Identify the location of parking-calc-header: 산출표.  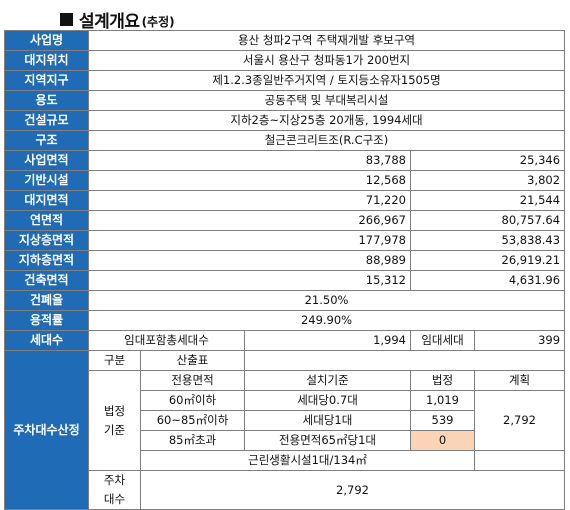
(192, 360).